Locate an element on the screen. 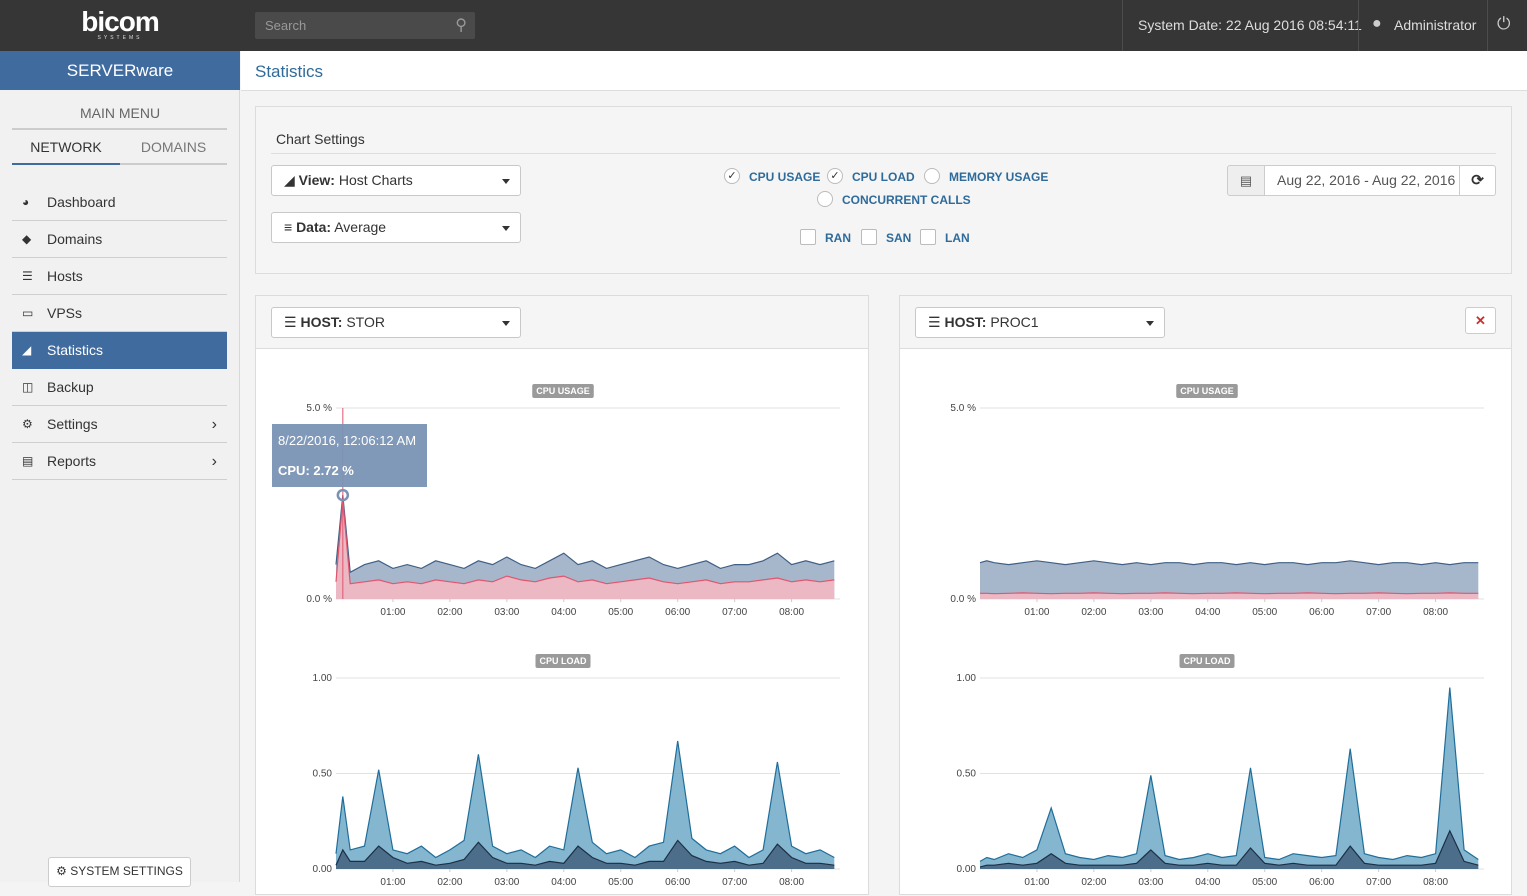 This screenshot has height=896, width=1527. menu-label: Backup is located at coordinates (70, 387).